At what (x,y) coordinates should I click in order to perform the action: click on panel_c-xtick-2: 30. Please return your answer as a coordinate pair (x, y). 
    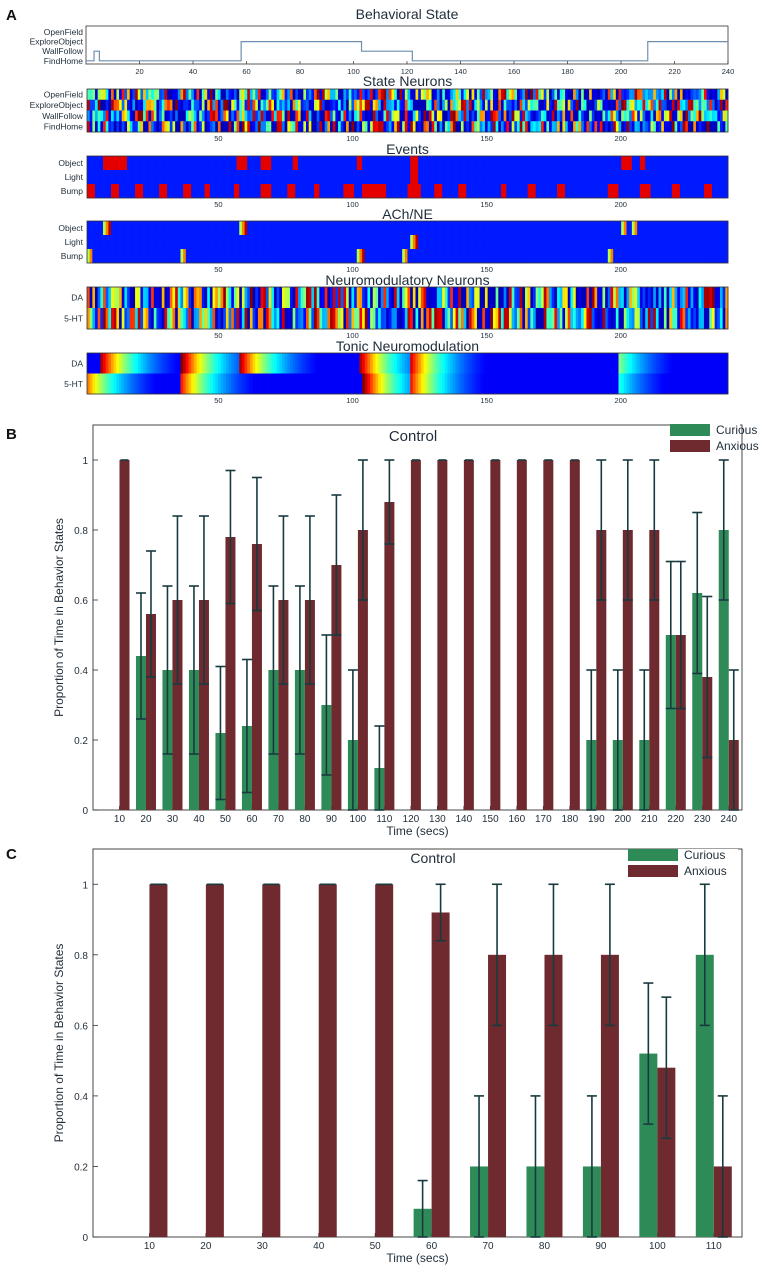
    Looking at the image, I should click on (263, 1246).